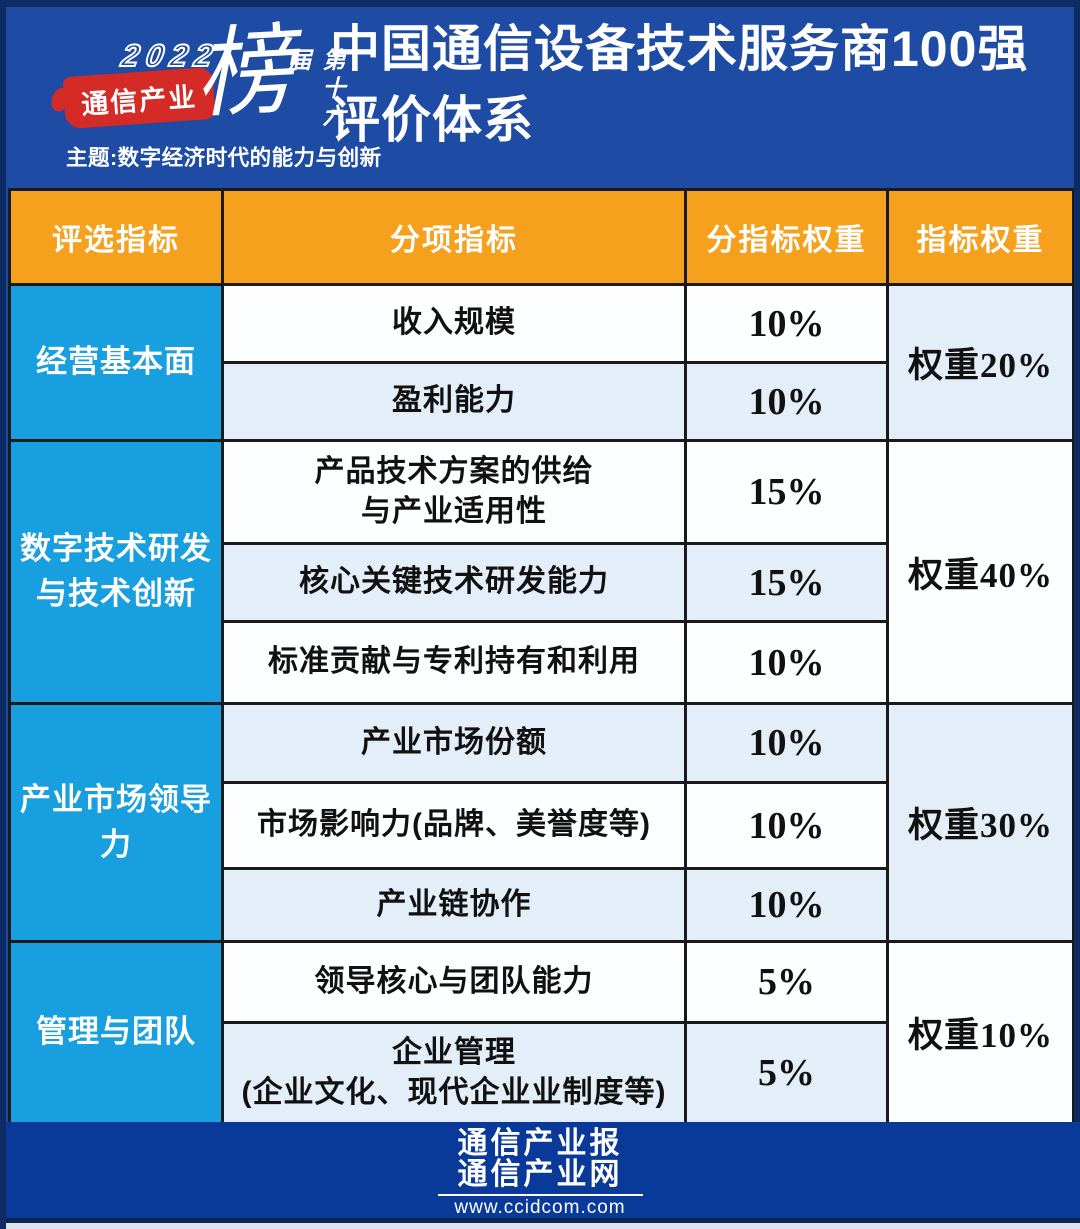 Image resolution: width=1080 pixels, height=1229 pixels. Describe the element at coordinates (540, 1226) in the screenshot. I see `bottom-light-strip` at that location.